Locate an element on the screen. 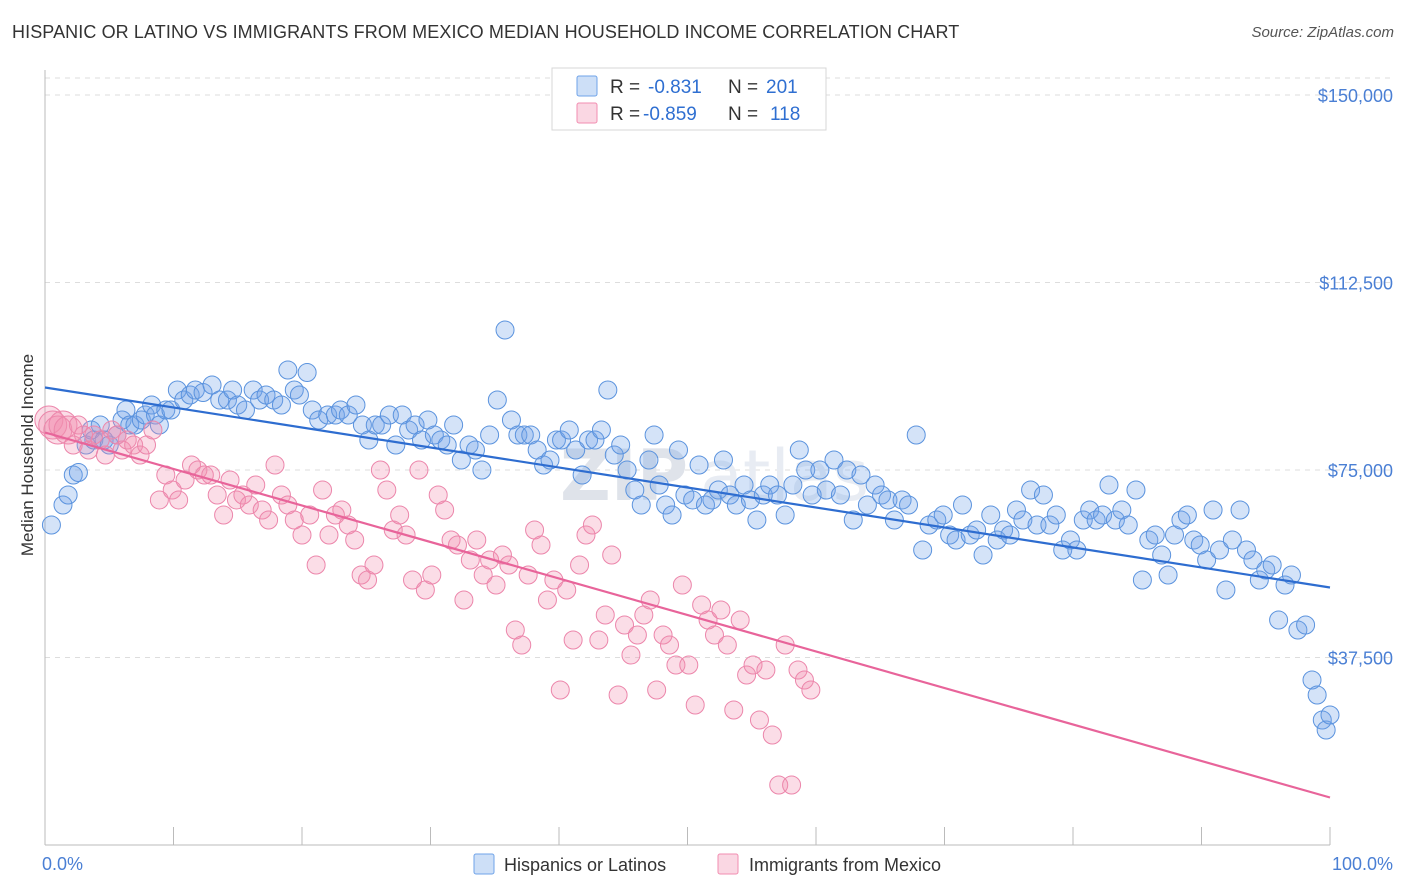  legend-r-value-mexico: -0.859 is located at coordinates (670, 114).